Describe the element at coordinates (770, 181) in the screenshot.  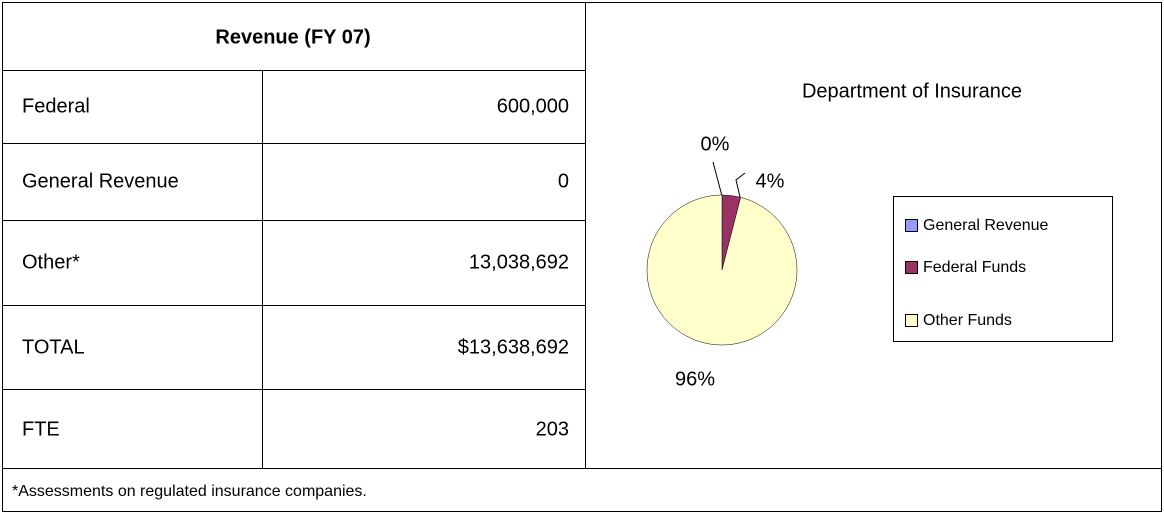
I see `data-label: 4%` at that location.